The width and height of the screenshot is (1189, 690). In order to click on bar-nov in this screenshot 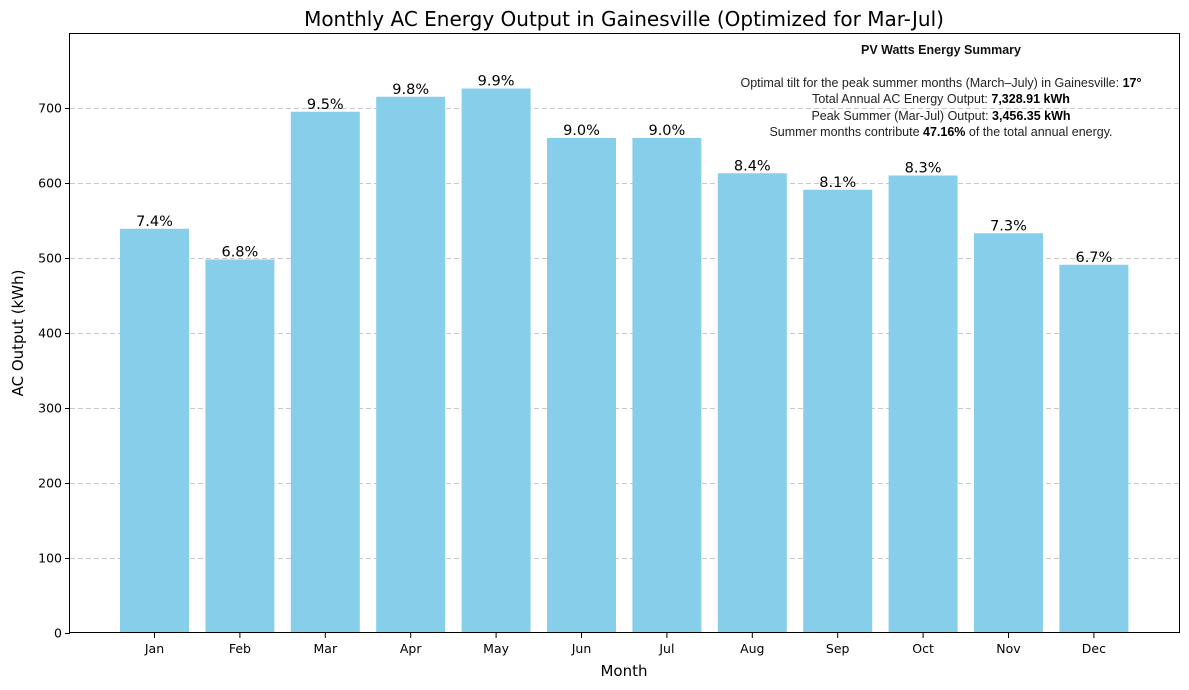, I will do `click(1008, 433)`.